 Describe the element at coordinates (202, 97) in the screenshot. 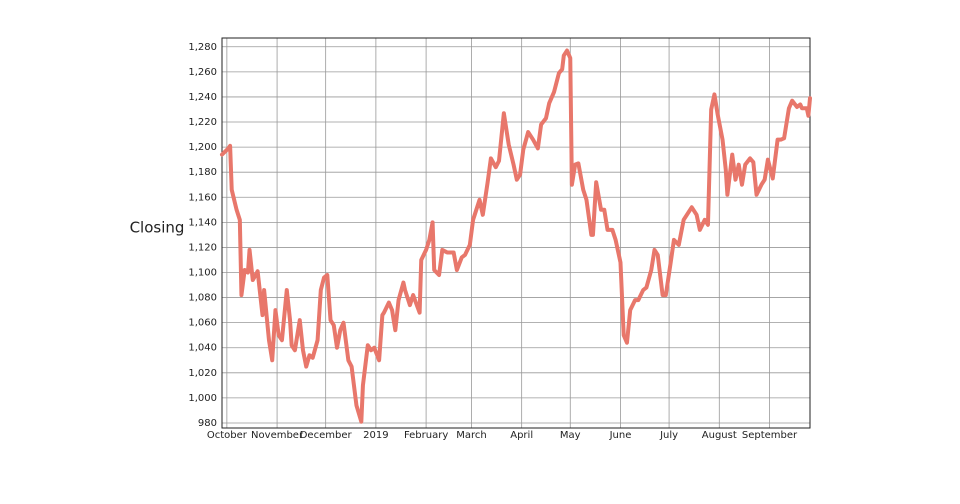

I see `y-tick-label: 1,240` at that location.